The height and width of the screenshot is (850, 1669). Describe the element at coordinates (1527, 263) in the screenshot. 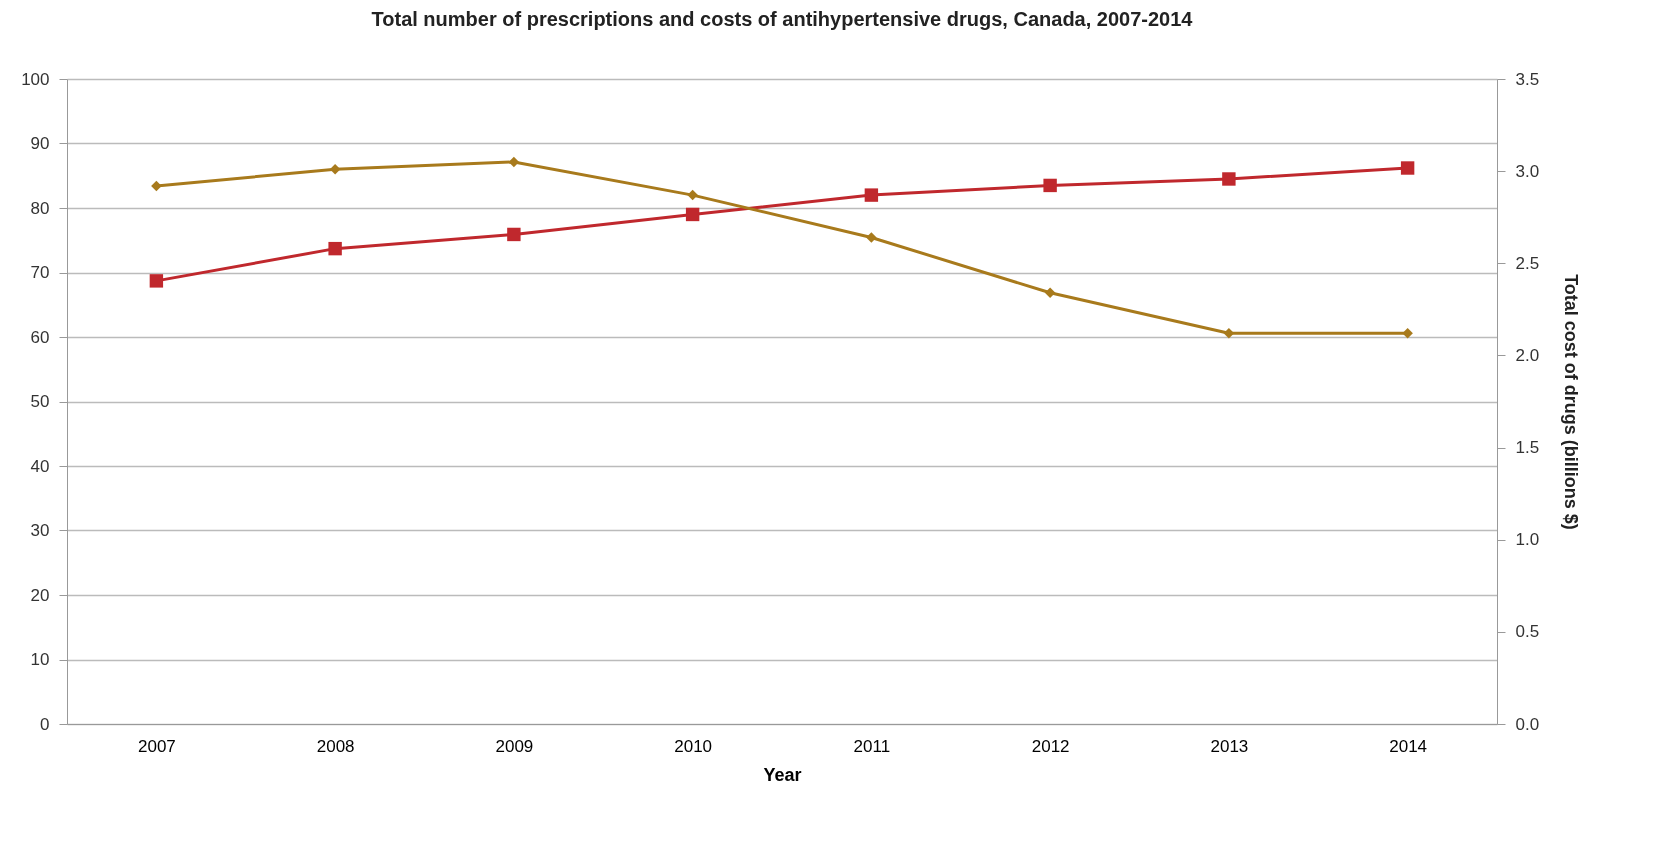

I see `y2-tick-label: 2.5` at that location.